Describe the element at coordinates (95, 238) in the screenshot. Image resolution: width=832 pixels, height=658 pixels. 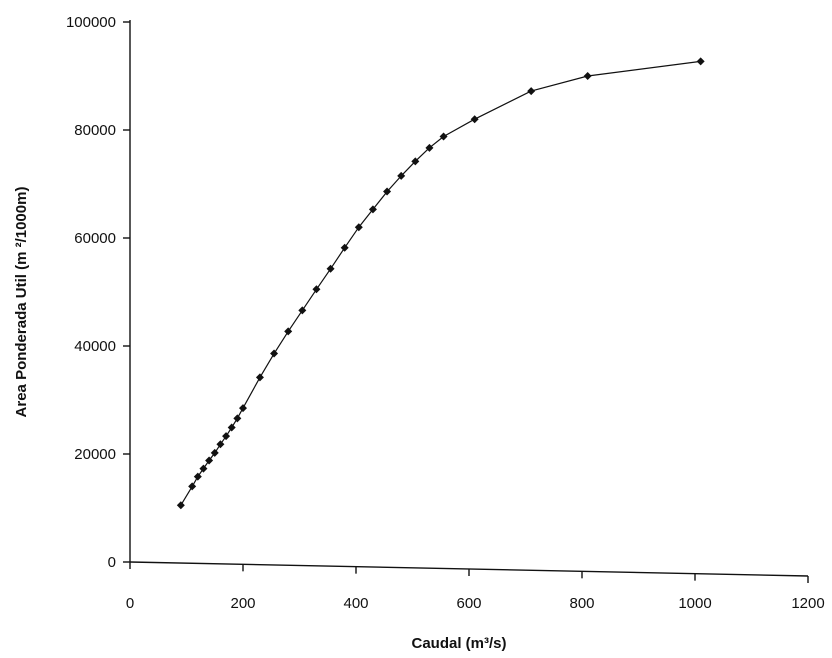
I see `y-tick-label: 60000` at that location.